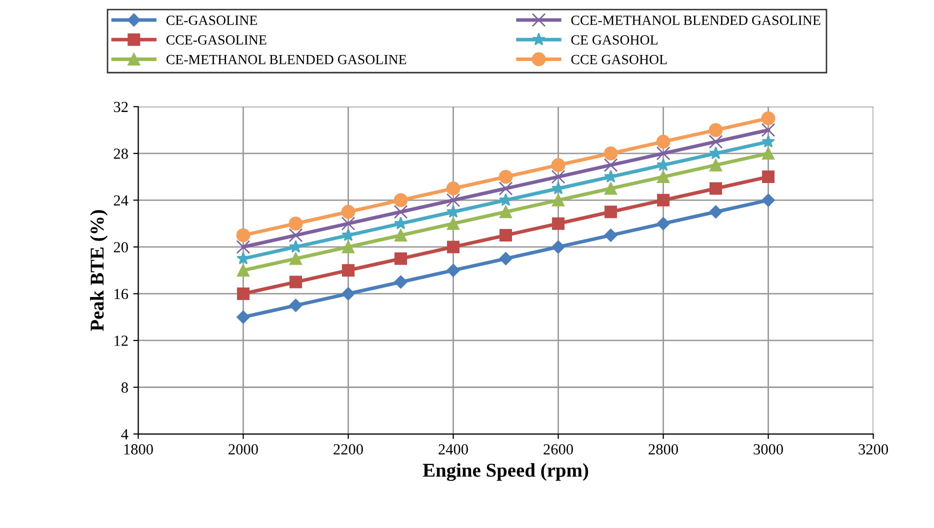 The width and height of the screenshot is (934, 528). What do you see at coordinates (99, 271) in the screenshot?
I see `y-axis-title: Peak BTE (%)` at bounding box center [99, 271].